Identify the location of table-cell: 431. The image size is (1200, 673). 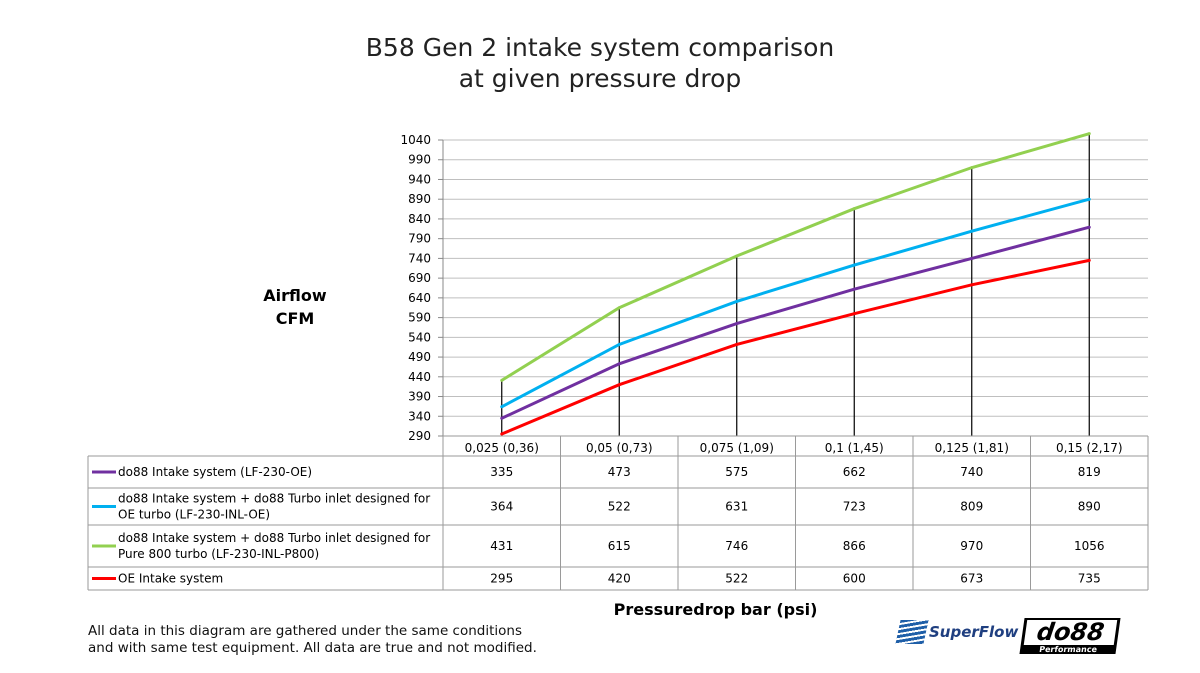
(501, 546).